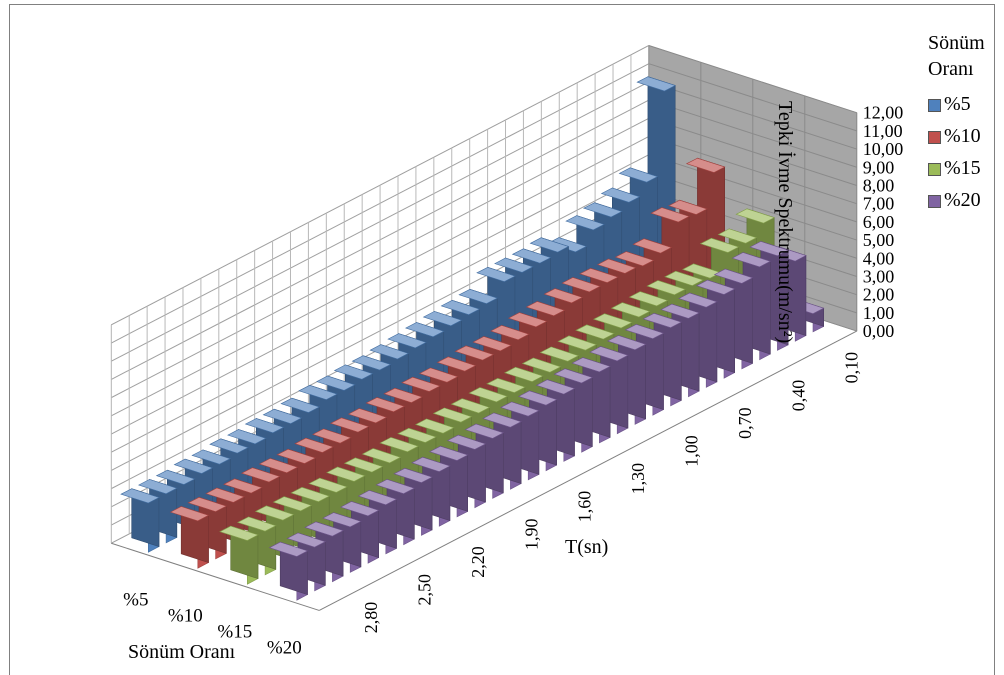  What do you see at coordinates (371, 618) in the screenshot?
I see `x-tick-label: 2,80` at bounding box center [371, 618].